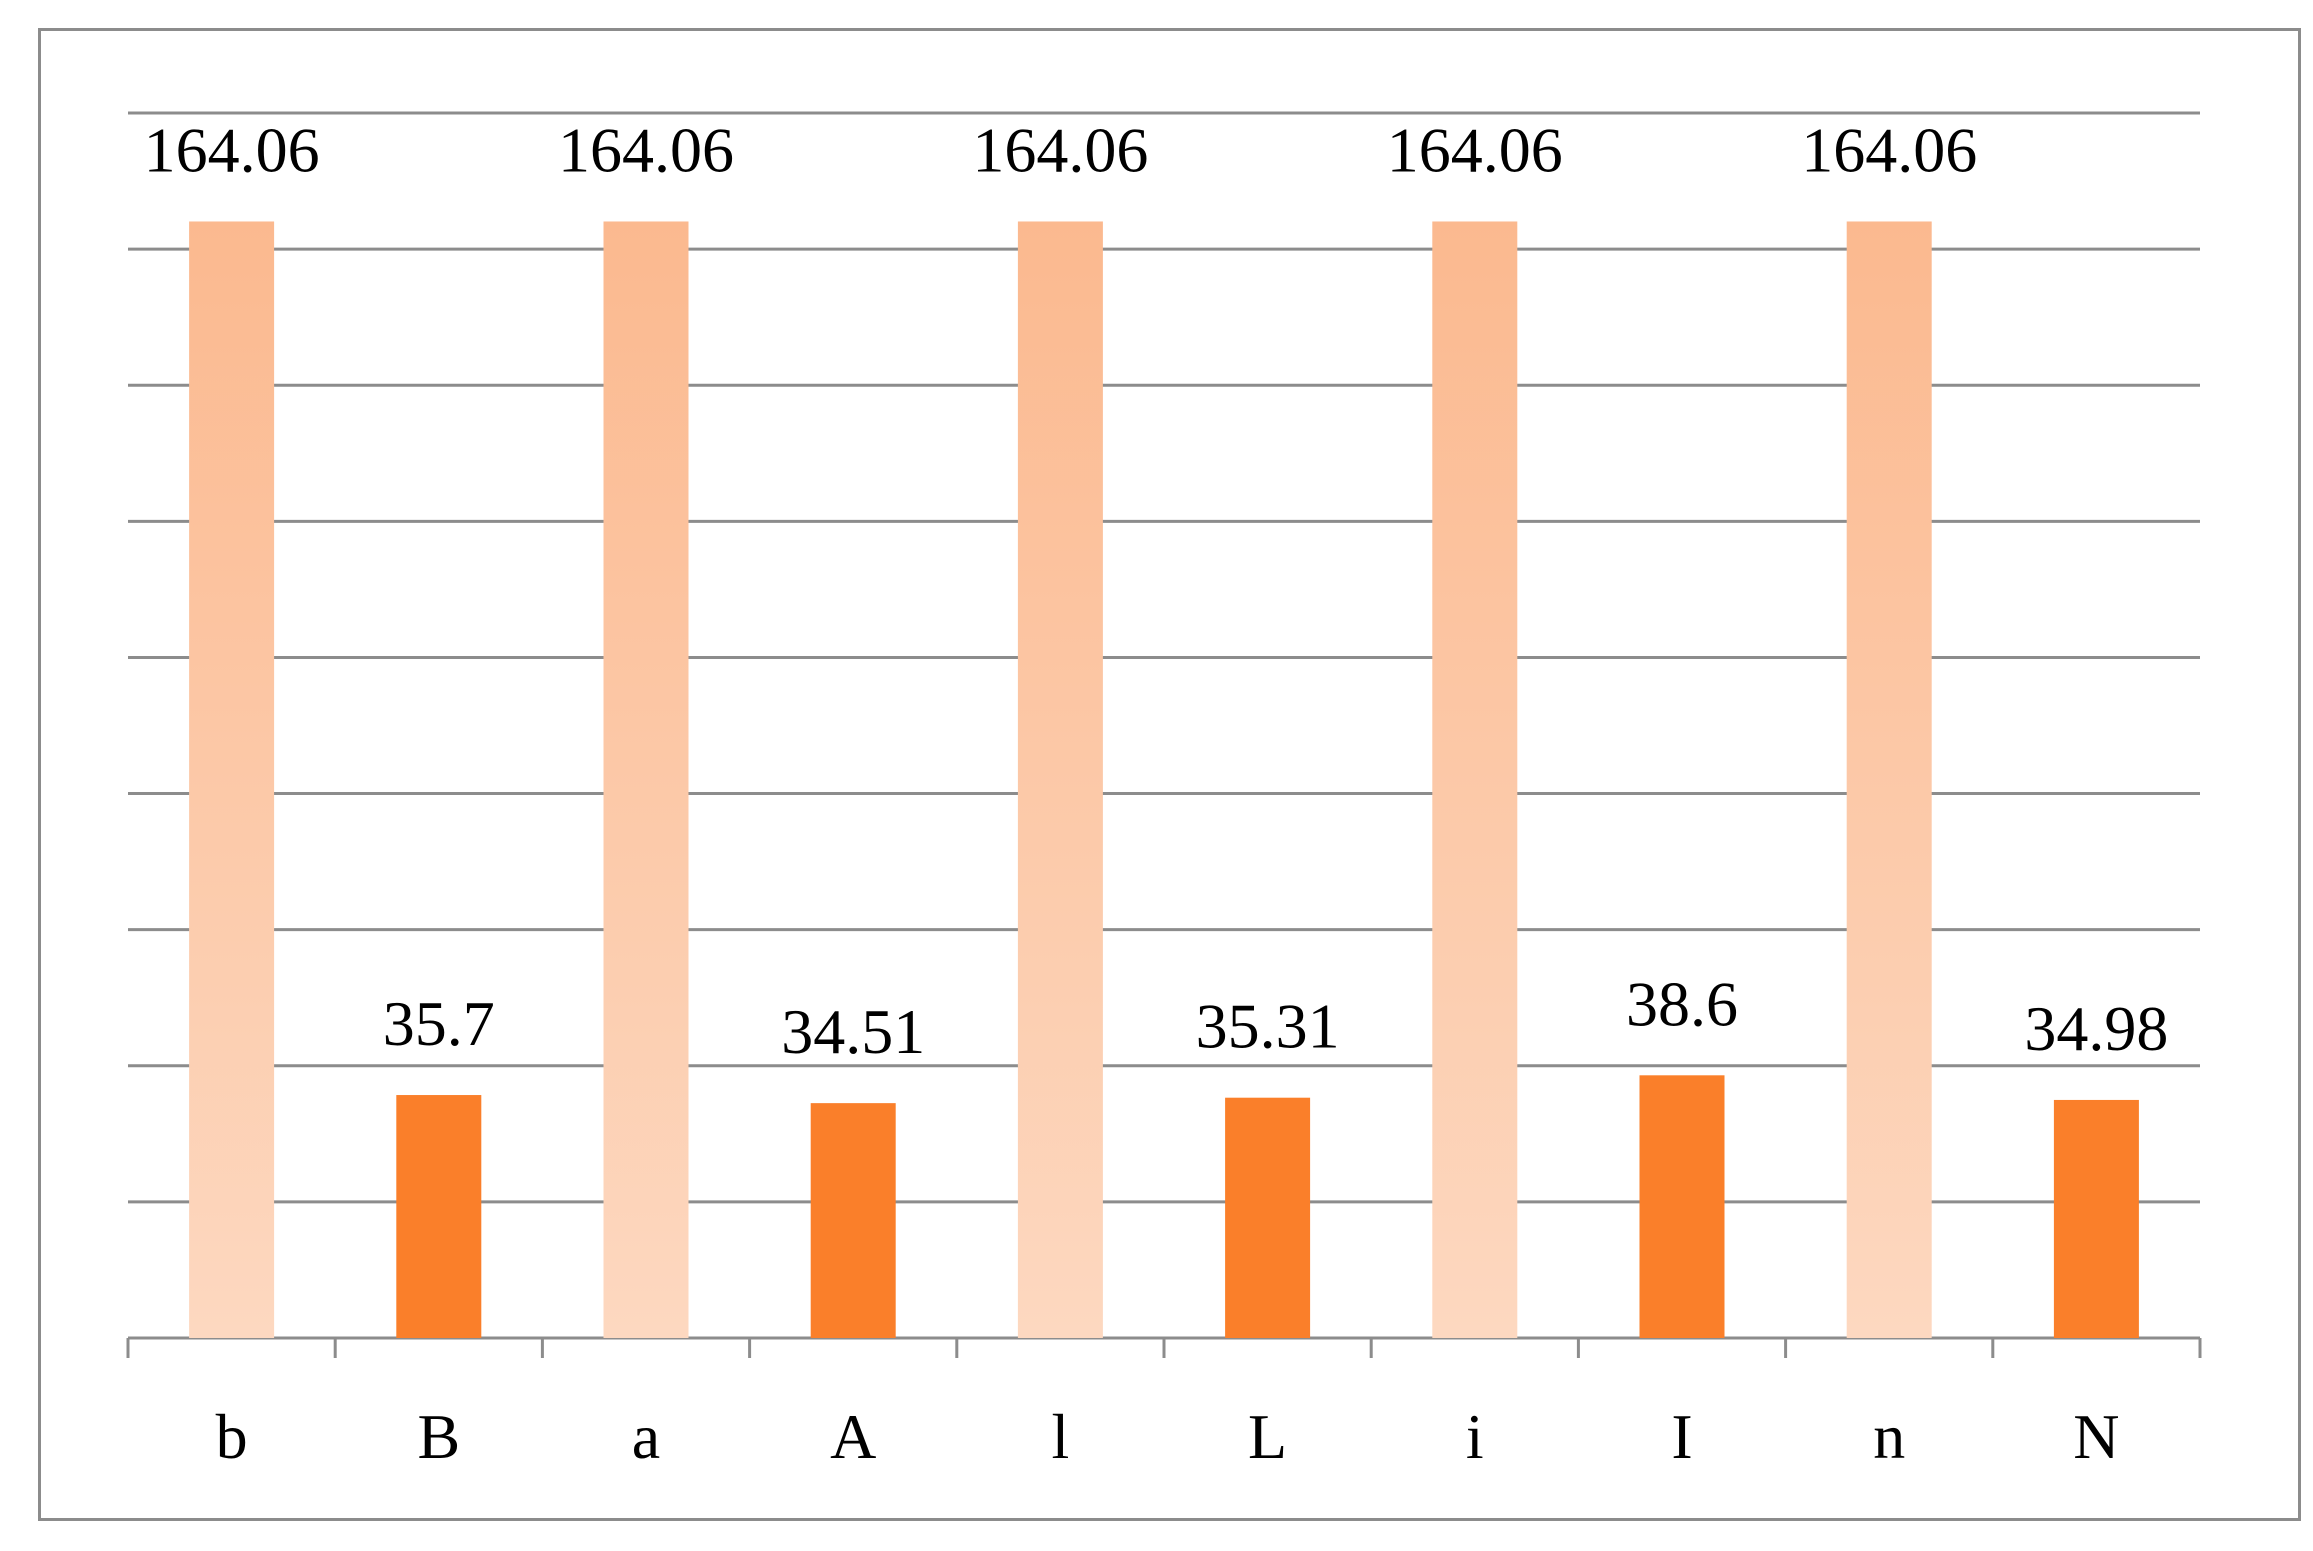  What do you see at coordinates (2096, 1218) in the screenshot?
I see `bar-N` at bounding box center [2096, 1218].